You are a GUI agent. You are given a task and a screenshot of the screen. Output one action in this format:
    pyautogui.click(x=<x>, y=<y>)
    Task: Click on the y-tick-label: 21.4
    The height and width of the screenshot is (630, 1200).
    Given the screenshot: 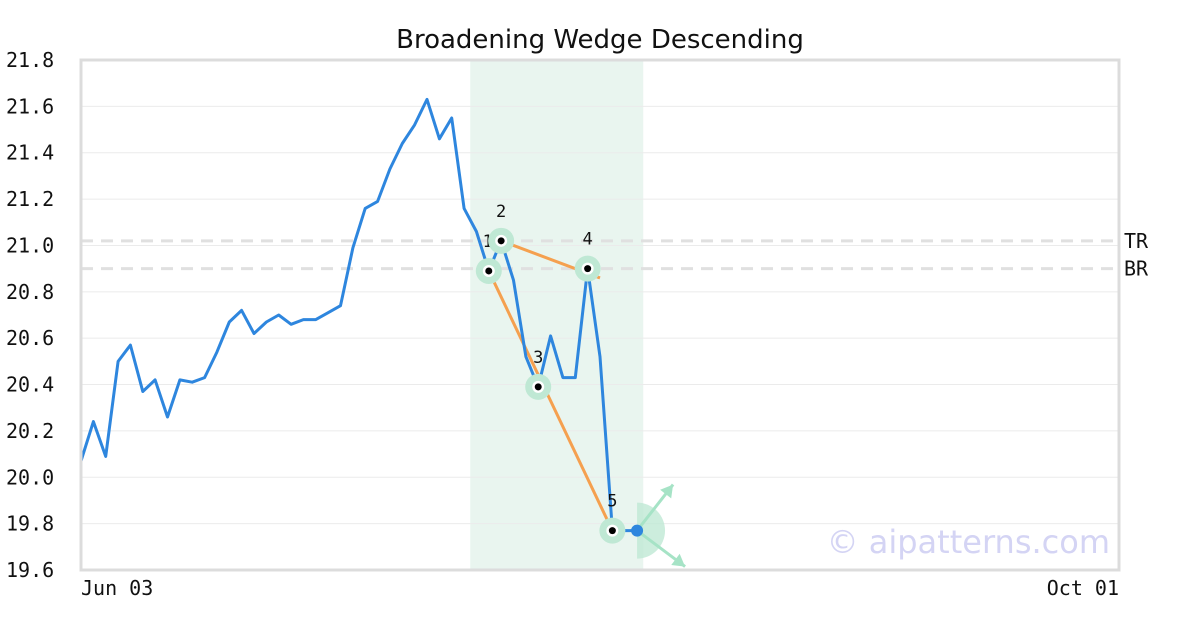 What is the action you would take?
    pyautogui.click(x=30, y=153)
    